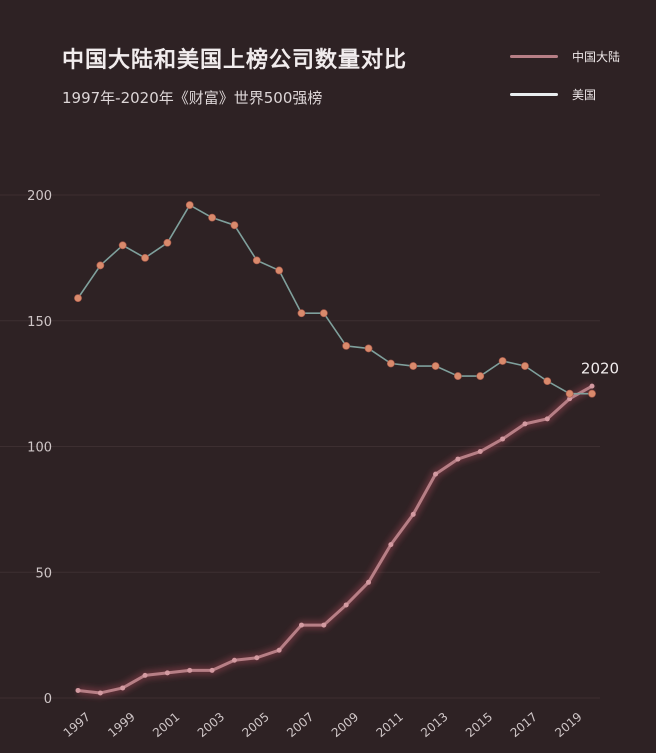 The width and height of the screenshot is (656, 753). I want to click on y-tick-label: 50, so click(43, 573).